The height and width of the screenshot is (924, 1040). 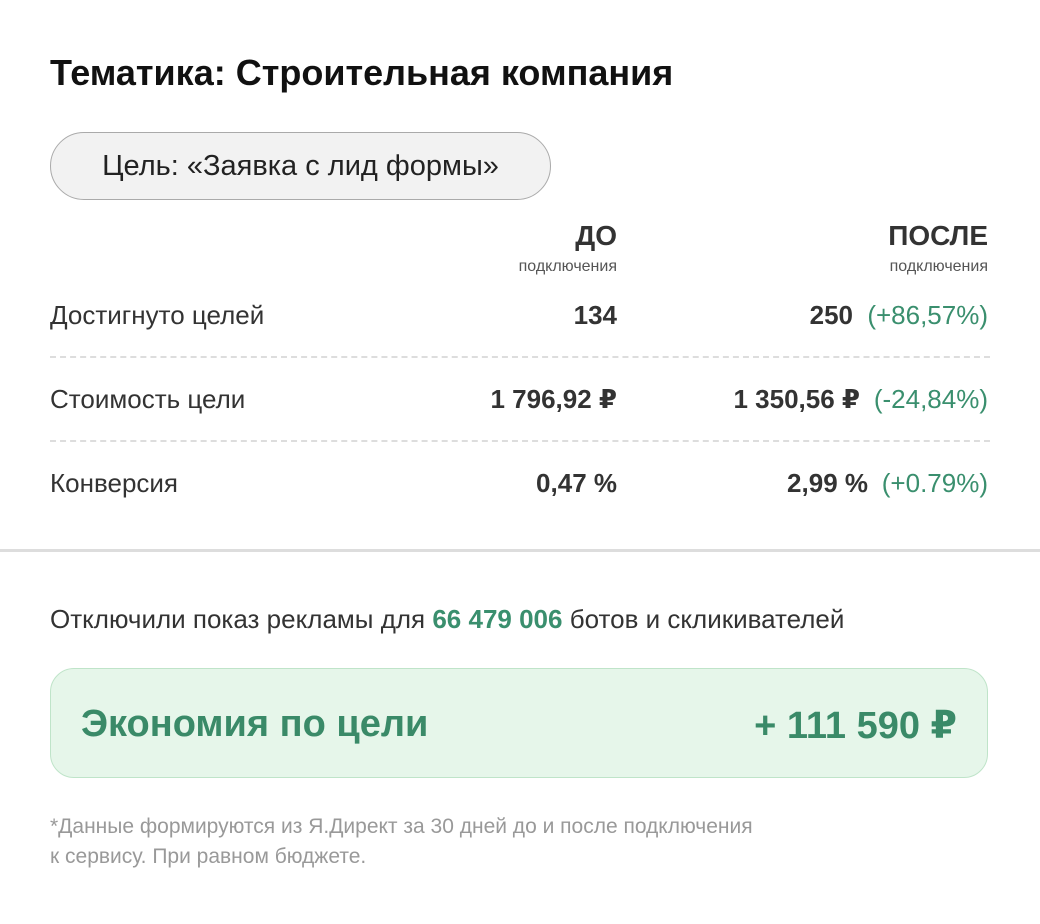 I want to click on savings-box: Экономия по цели + 111 590 ₽, so click(x=519, y=723).